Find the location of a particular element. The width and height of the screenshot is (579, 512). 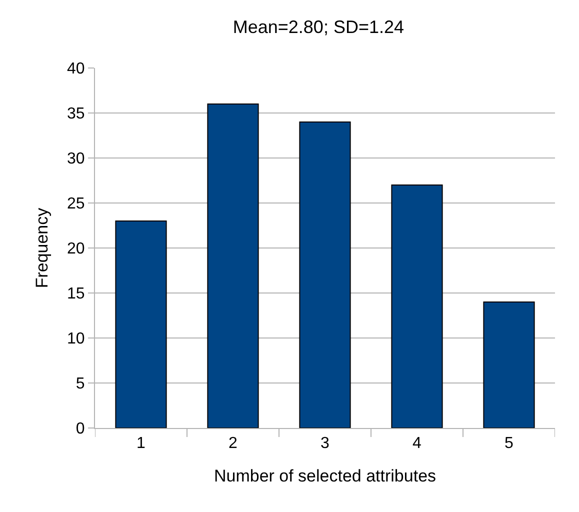

y-axis-title: Frequency is located at coordinates (42, 247).